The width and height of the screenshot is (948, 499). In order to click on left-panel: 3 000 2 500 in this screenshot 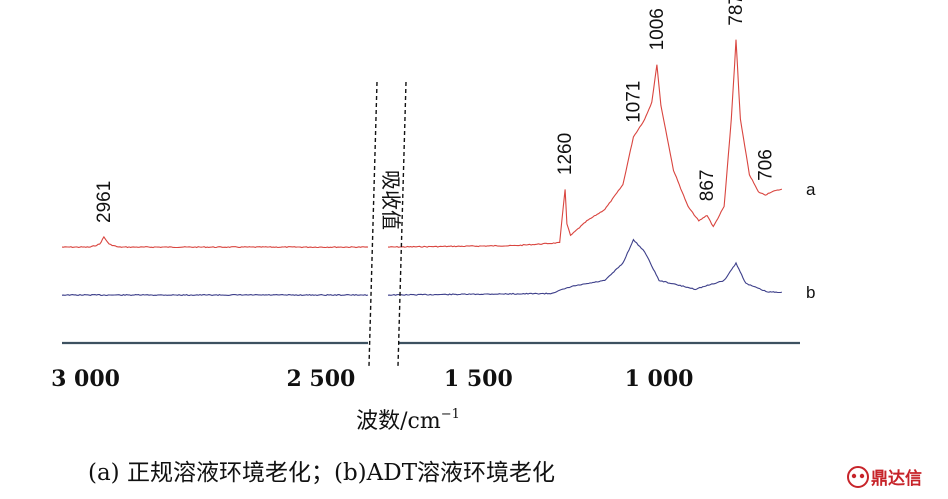, I will do `click(210, 313)`.